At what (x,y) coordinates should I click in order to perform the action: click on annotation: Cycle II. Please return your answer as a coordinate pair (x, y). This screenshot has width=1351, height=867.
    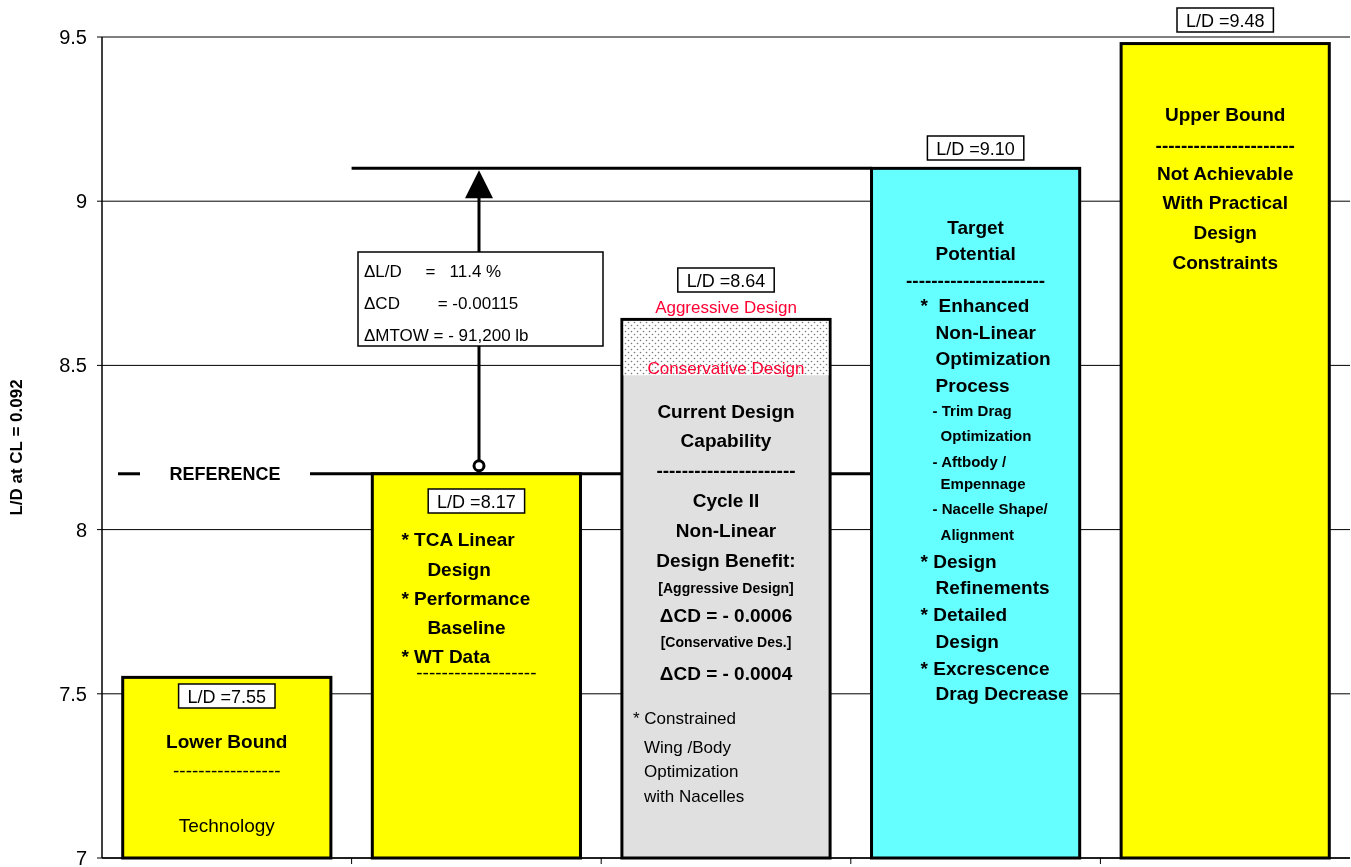
    Looking at the image, I should click on (726, 500).